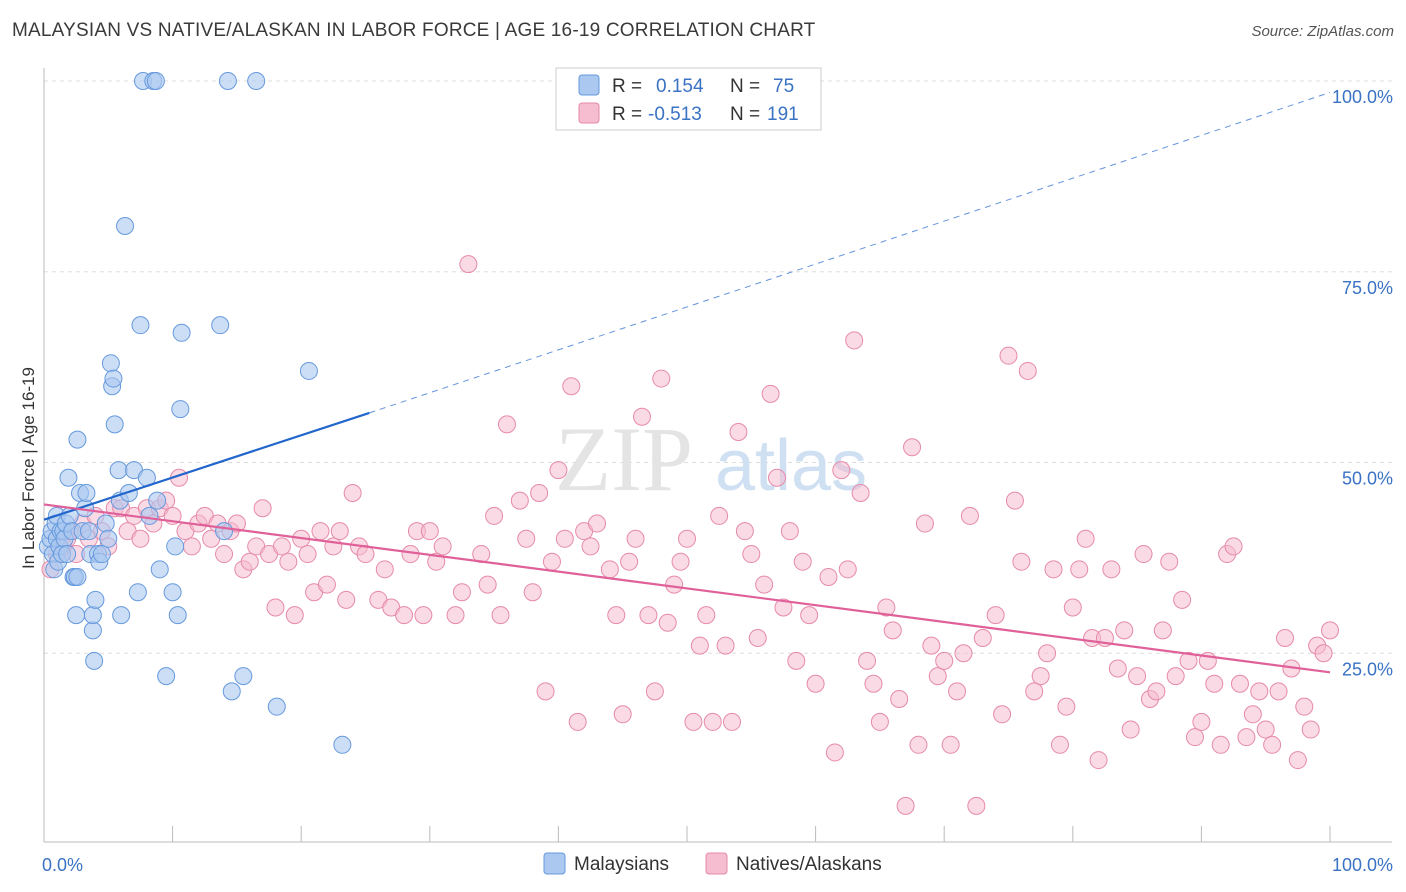 Image resolution: width=1406 pixels, height=892 pixels. Describe the element at coordinates (589, 113) in the screenshot. I see `legend-swatch-pink` at that location.